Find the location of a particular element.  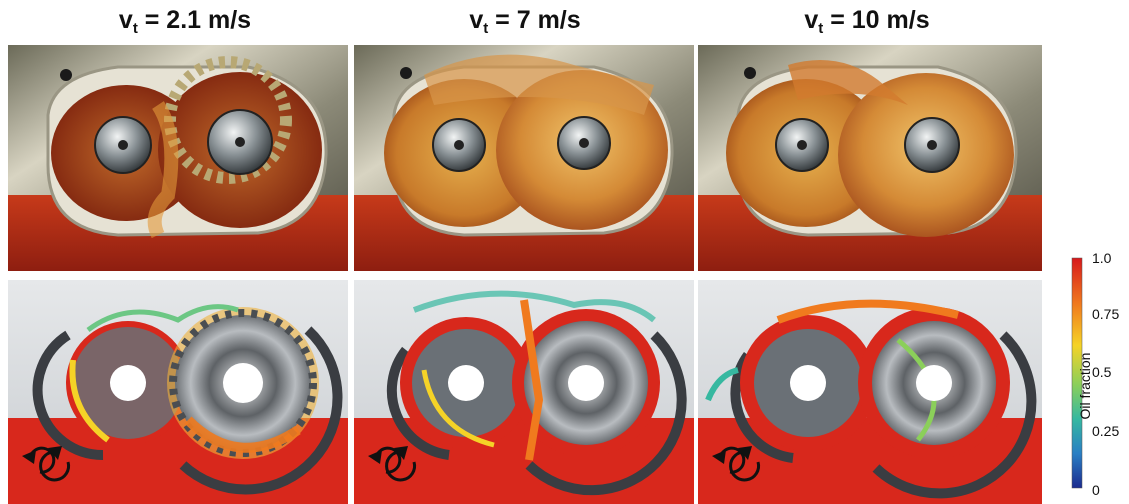

colorbar is located at coordinates (1077, 373).